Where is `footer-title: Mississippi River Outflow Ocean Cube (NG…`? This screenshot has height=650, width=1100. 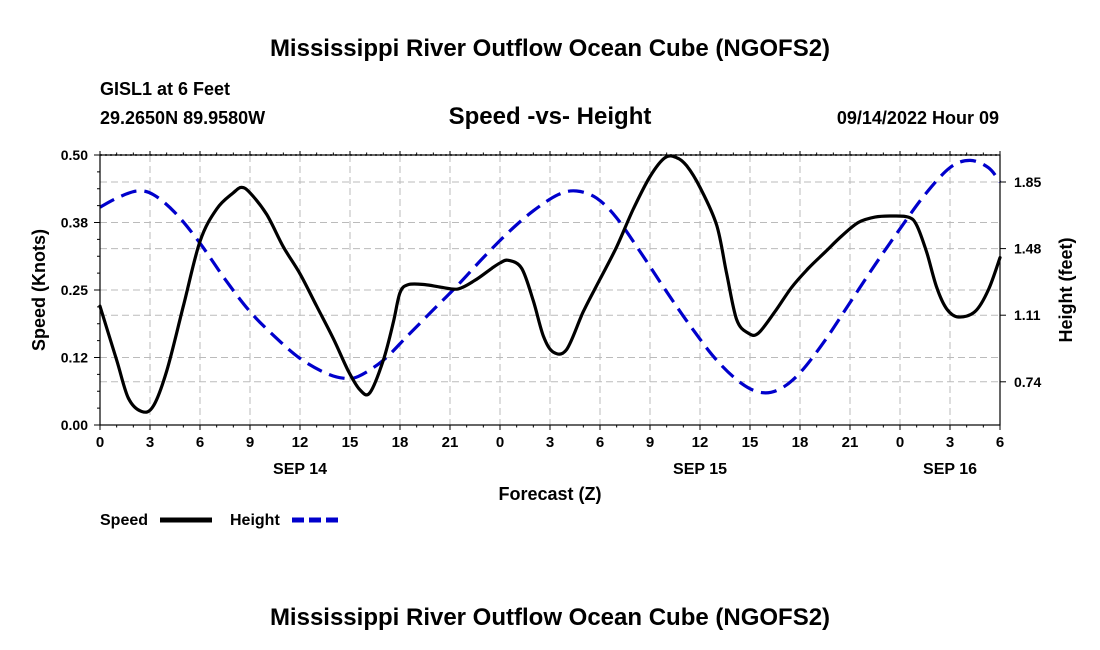 footer-title: Mississippi River Outflow Ocean Cube (NG… is located at coordinates (550, 617).